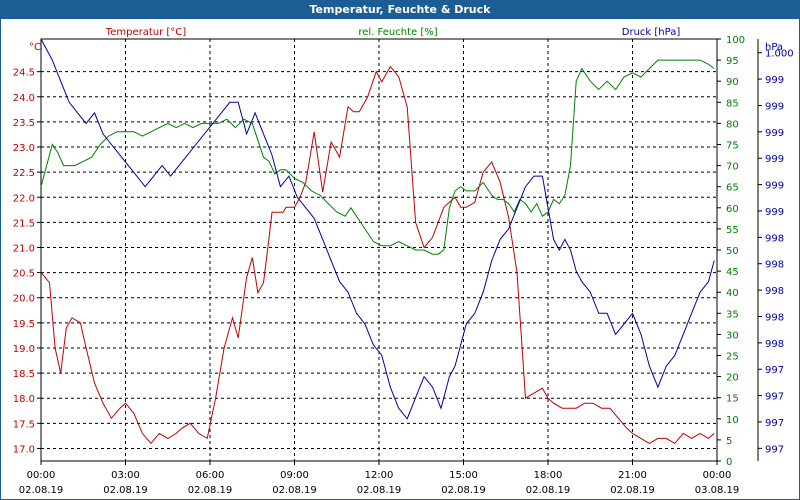 The height and width of the screenshot is (500, 800). I want to click on temperature-tick-label: 18.0, so click(24, 399).